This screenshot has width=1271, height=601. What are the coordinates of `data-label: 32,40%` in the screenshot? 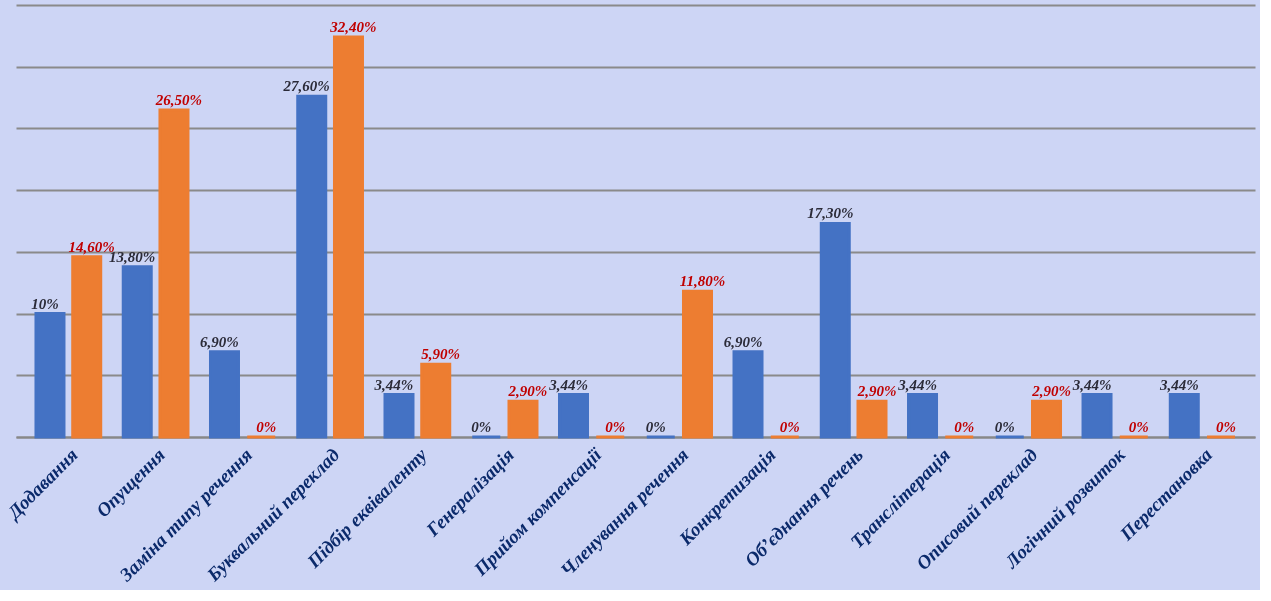 It's located at (353, 27).